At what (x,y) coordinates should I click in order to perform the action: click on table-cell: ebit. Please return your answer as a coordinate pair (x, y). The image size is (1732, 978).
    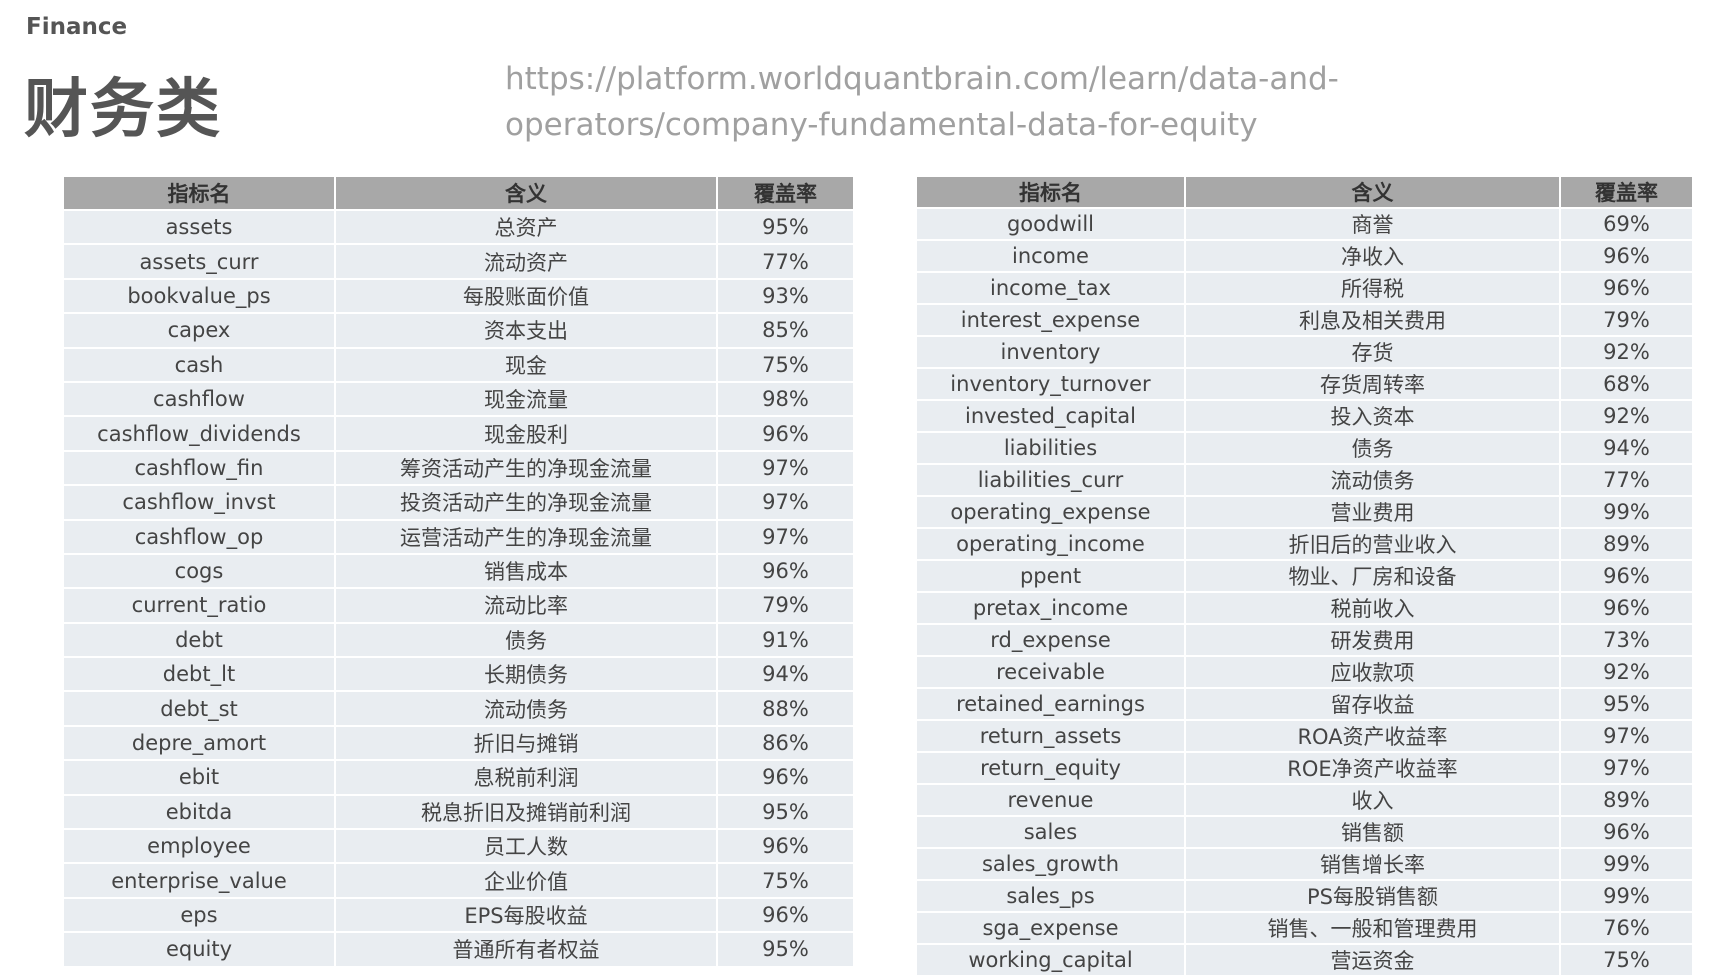
    Looking at the image, I should click on (199, 777).